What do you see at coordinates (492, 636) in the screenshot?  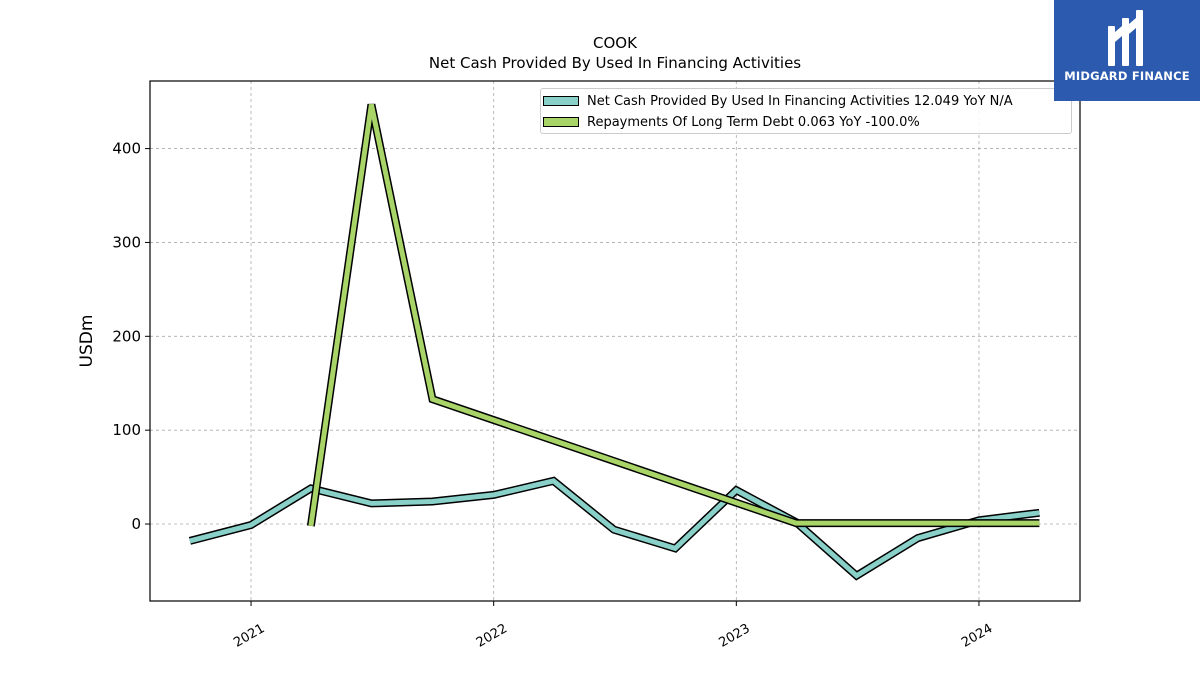 I see `x-tick-label: 2022` at bounding box center [492, 636].